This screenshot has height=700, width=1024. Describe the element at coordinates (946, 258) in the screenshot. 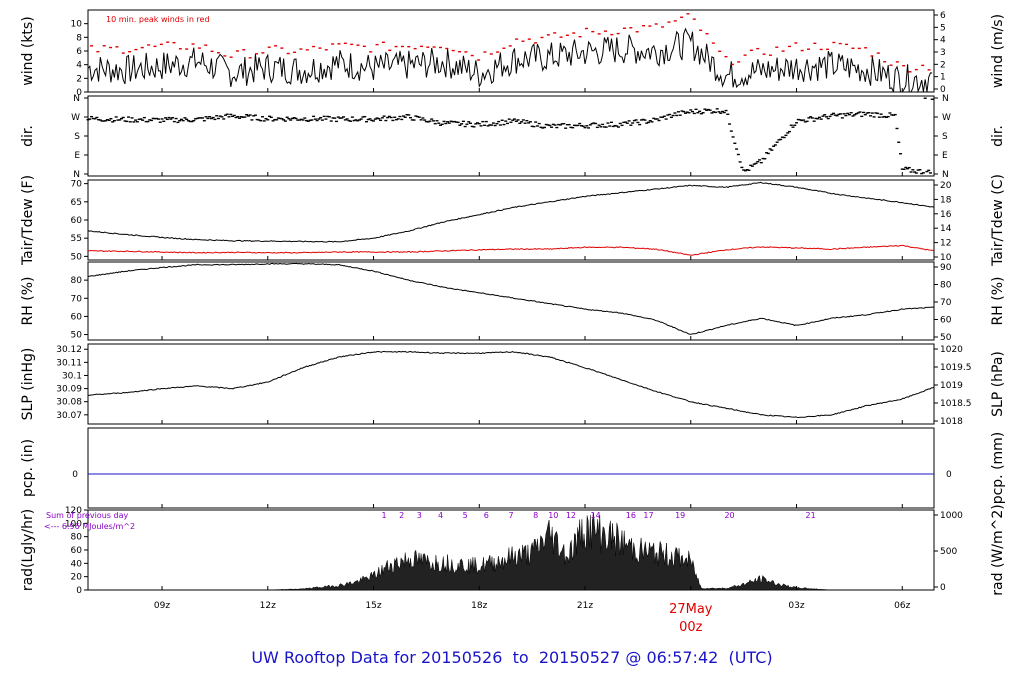

I see `right-tick-label-temp: 10` at that location.